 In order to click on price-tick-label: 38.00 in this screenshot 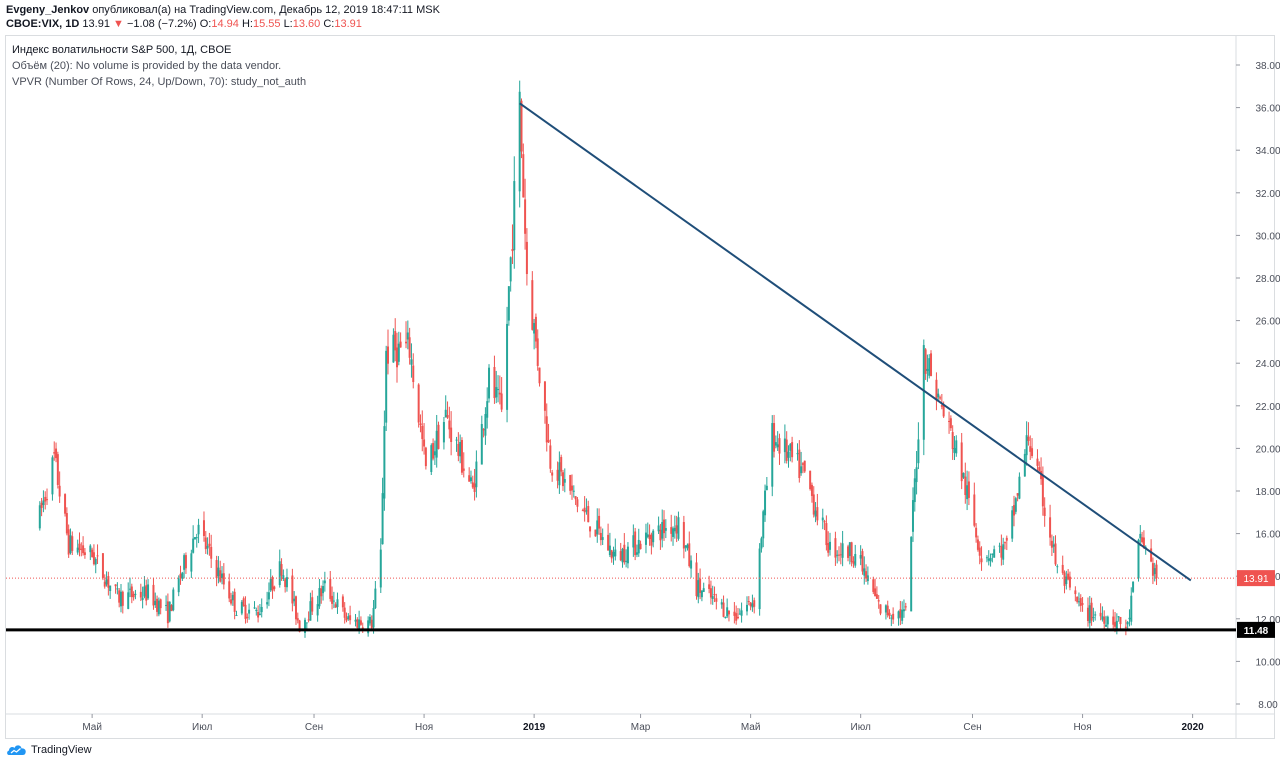, I will do `click(1267, 66)`.